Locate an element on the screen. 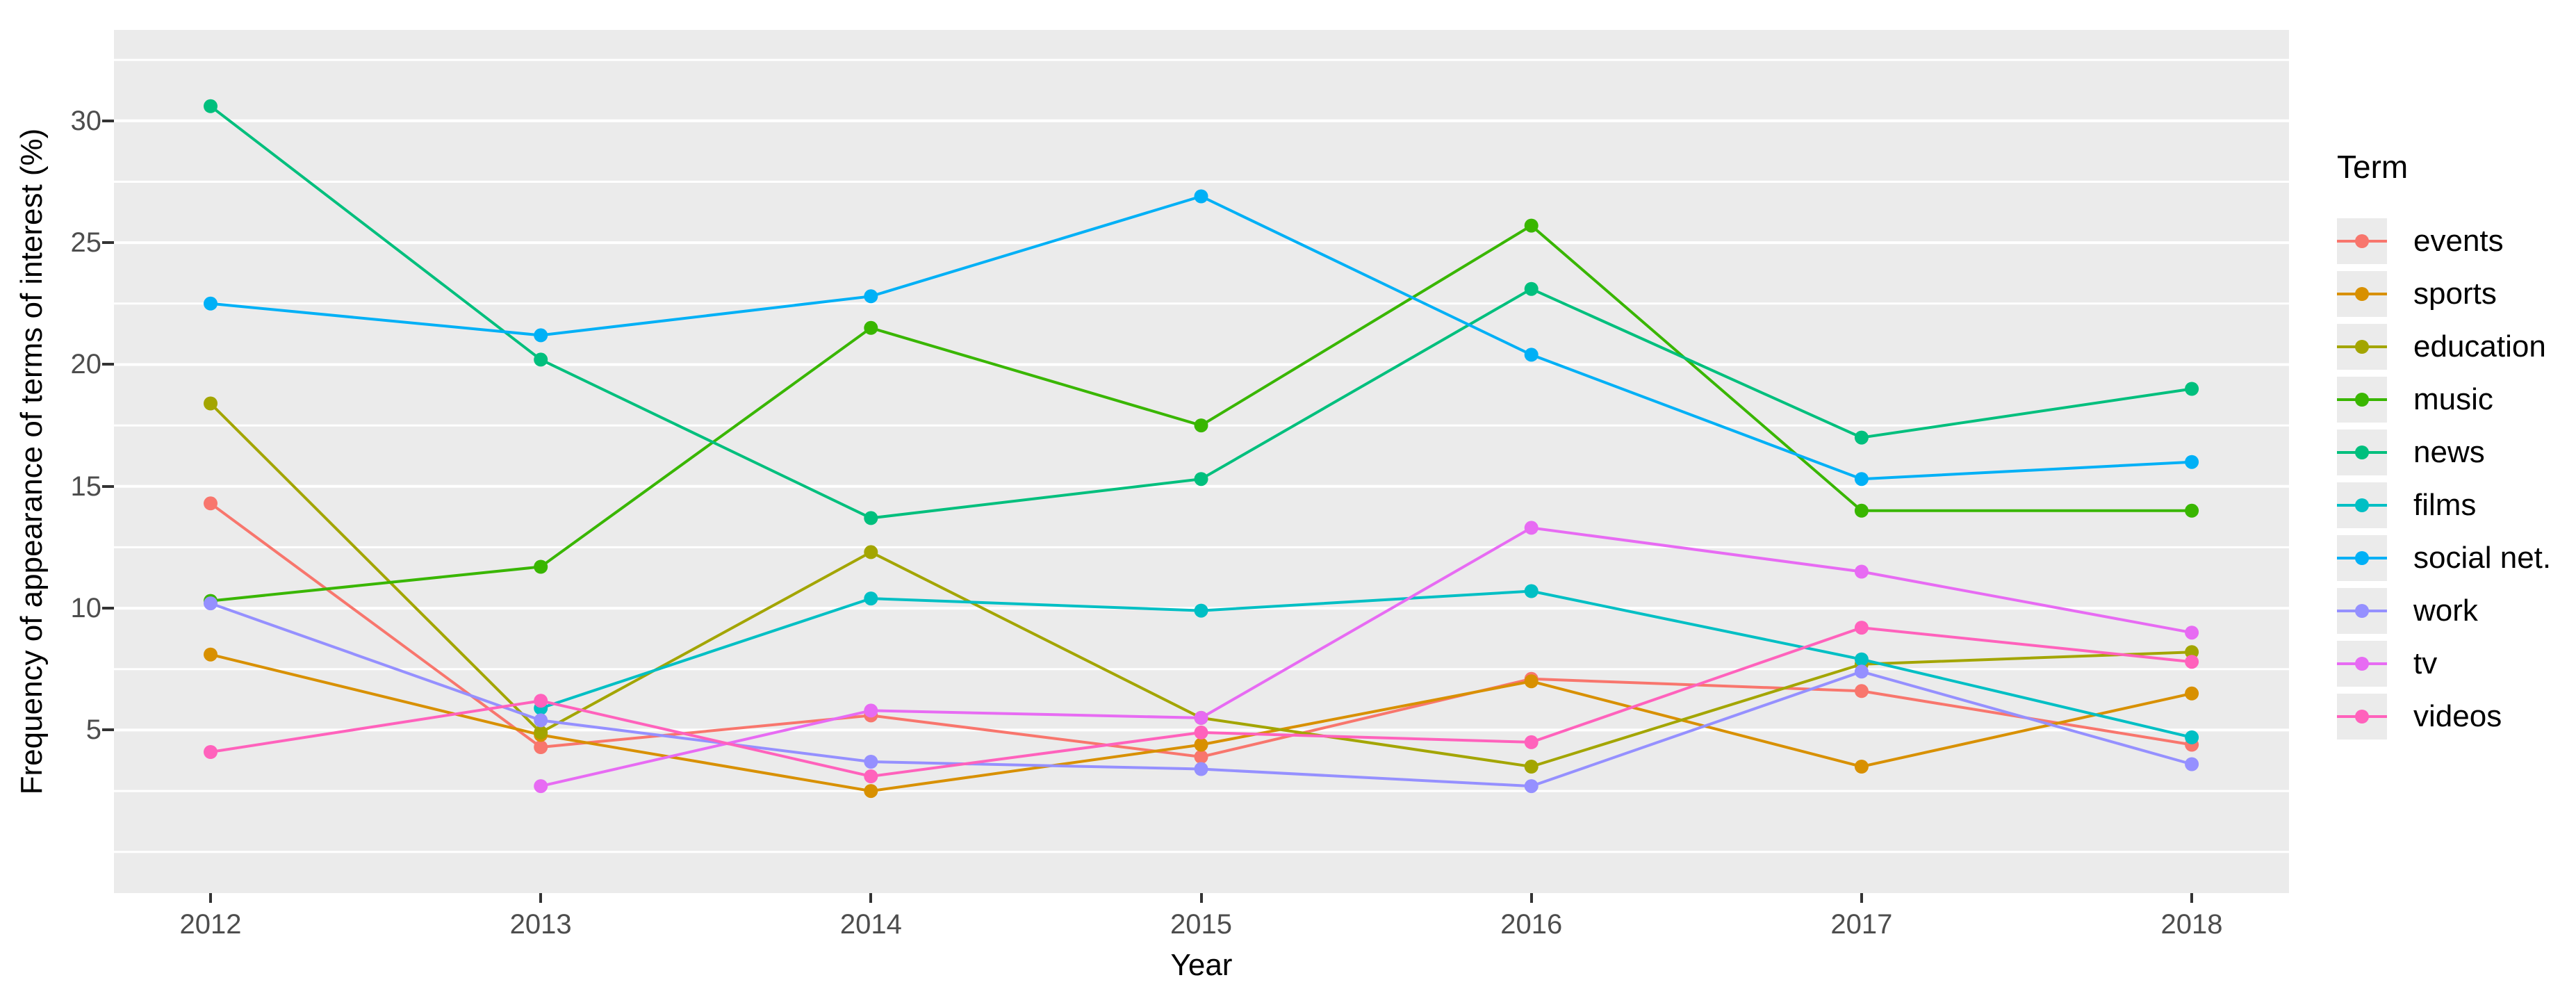 The height and width of the screenshot is (1005, 2576). x-tick-label-2012: 2012 is located at coordinates (210, 924).